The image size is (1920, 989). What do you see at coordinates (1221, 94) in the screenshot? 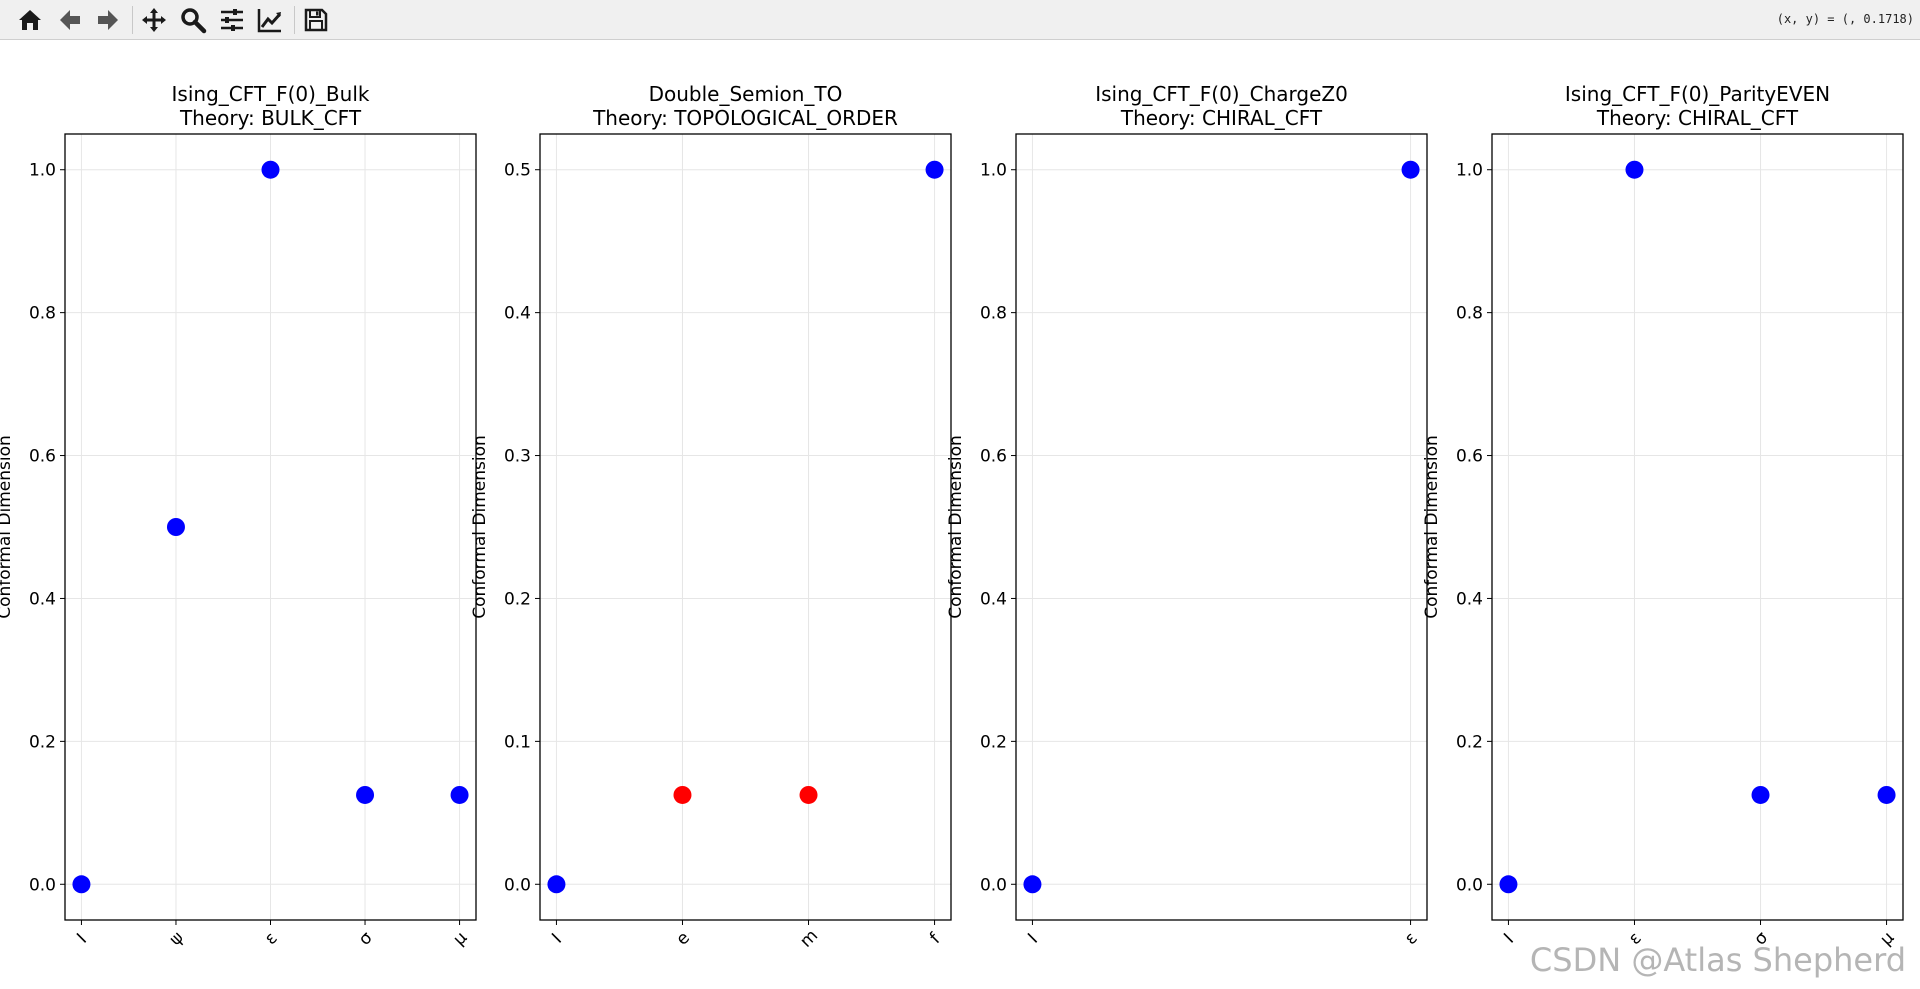
I see `chart-title: Ising_CFT_F(0)_ChargeZ0` at bounding box center [1221, 94].